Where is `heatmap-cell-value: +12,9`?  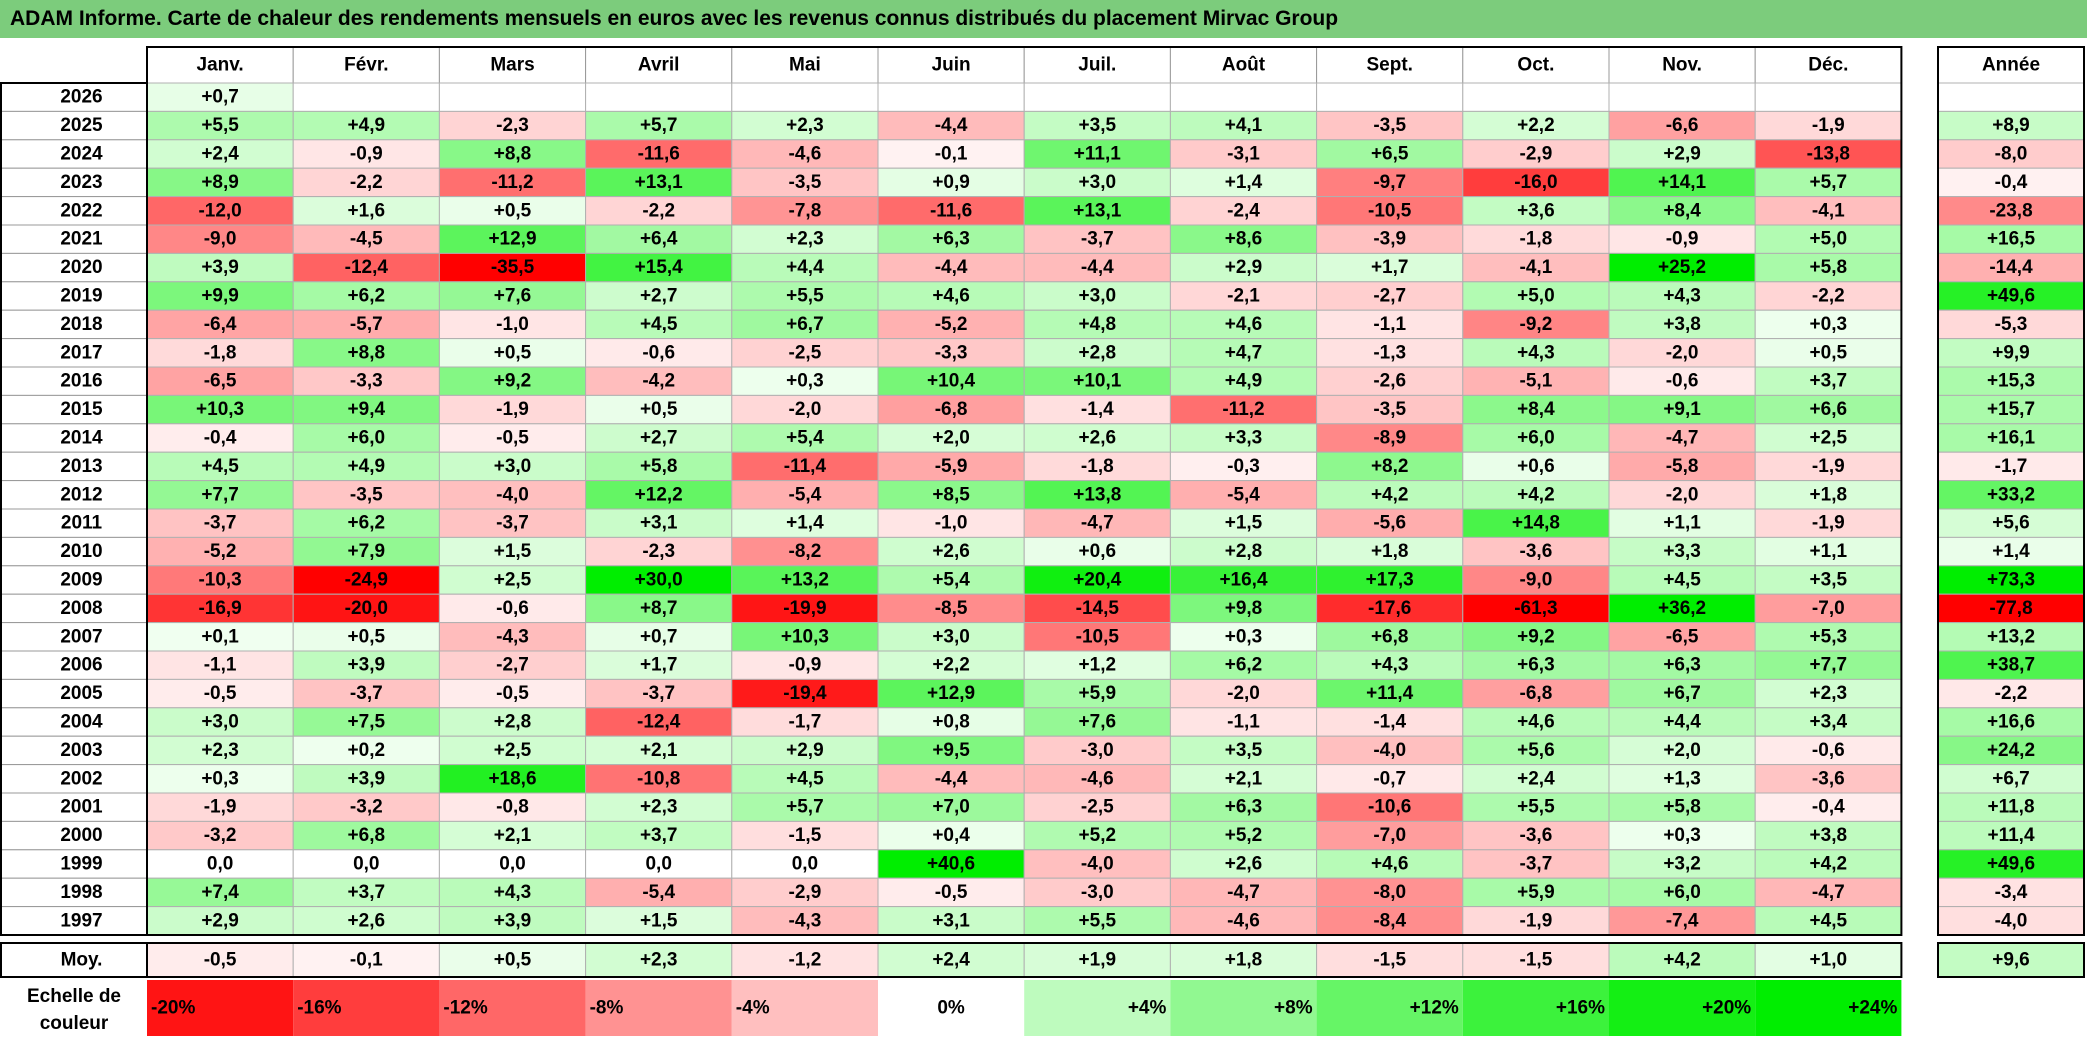
heatmap-cell-value: +12,9 is located at coordinates (512, 239).